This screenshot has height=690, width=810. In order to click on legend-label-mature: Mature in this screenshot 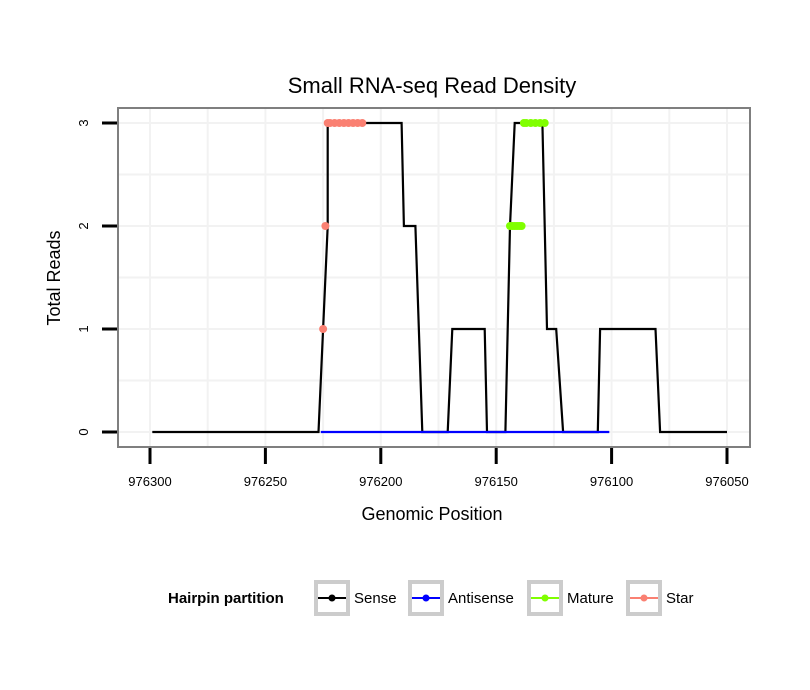, I will do `click(590, 598)`.